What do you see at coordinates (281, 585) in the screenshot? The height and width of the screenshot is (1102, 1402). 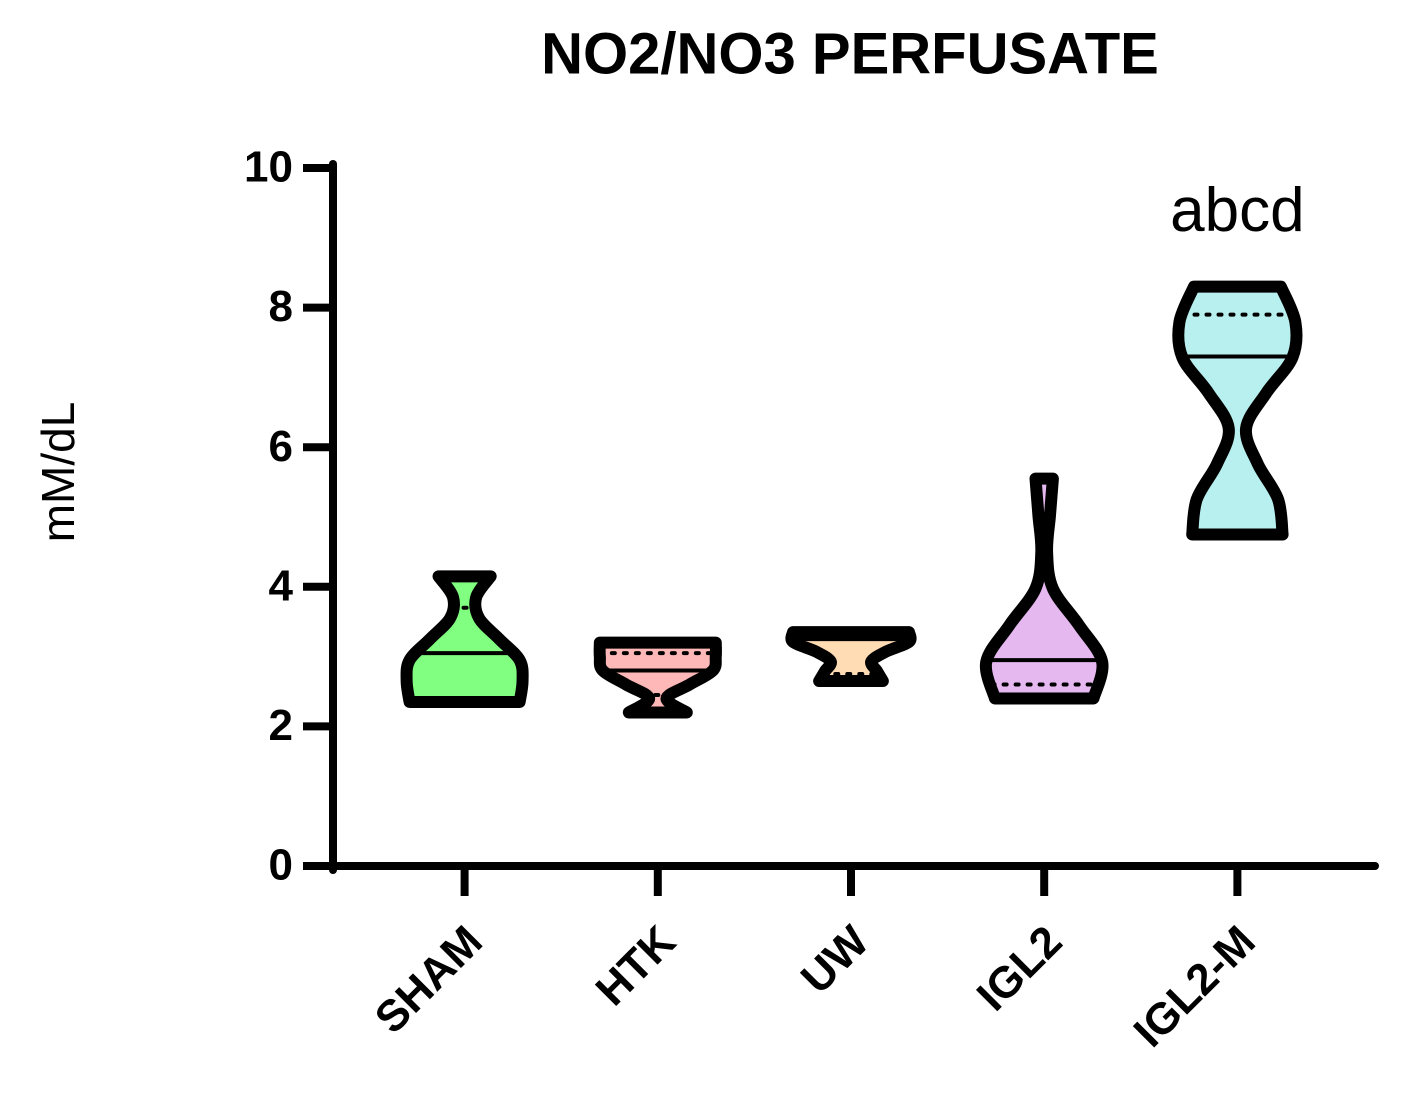 I see `y-tick-label: 4` at bounding box center [281, 585].